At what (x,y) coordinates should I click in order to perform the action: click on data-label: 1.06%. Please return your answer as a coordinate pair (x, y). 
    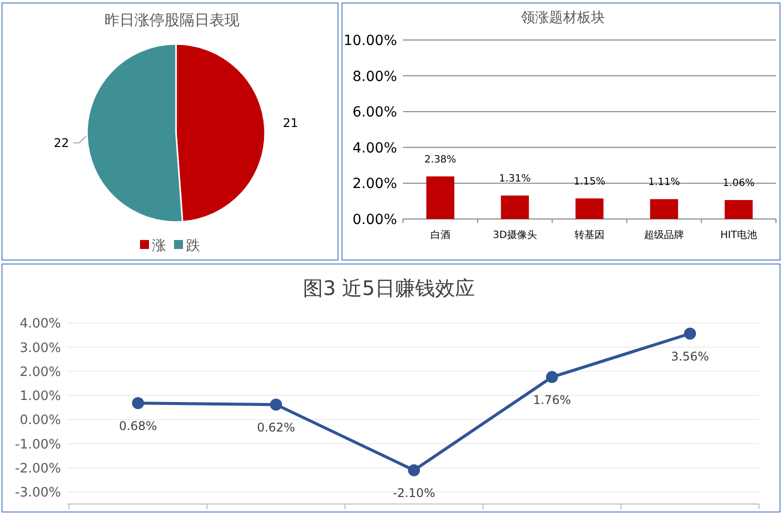
    Looking at the image, I should click on (738, 184).